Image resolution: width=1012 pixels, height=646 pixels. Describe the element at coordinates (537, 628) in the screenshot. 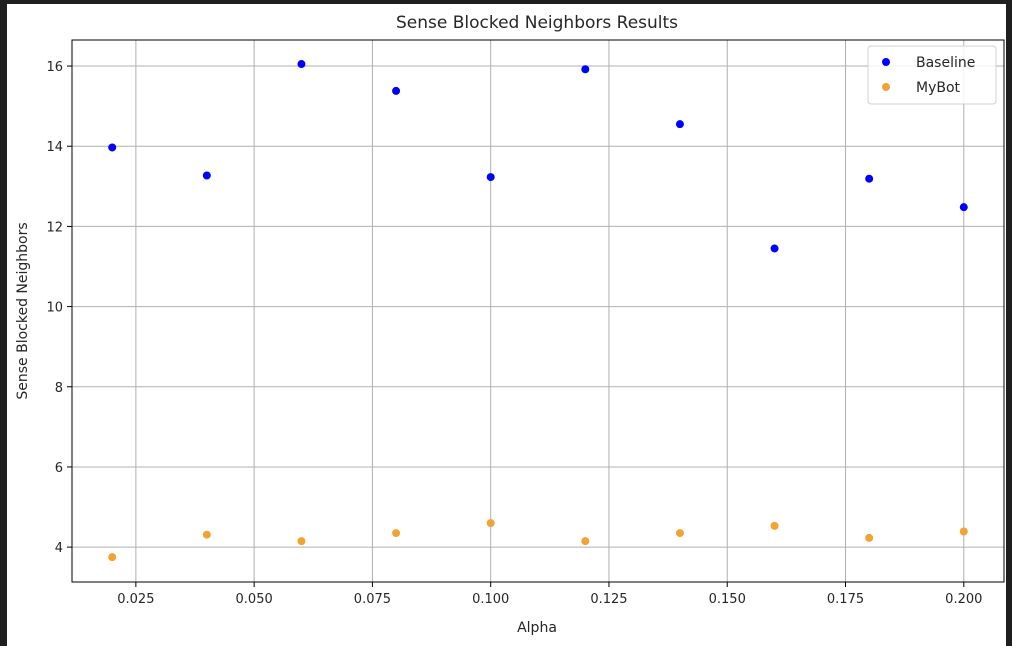

I see `x-axis-label: Alpha` at that location.